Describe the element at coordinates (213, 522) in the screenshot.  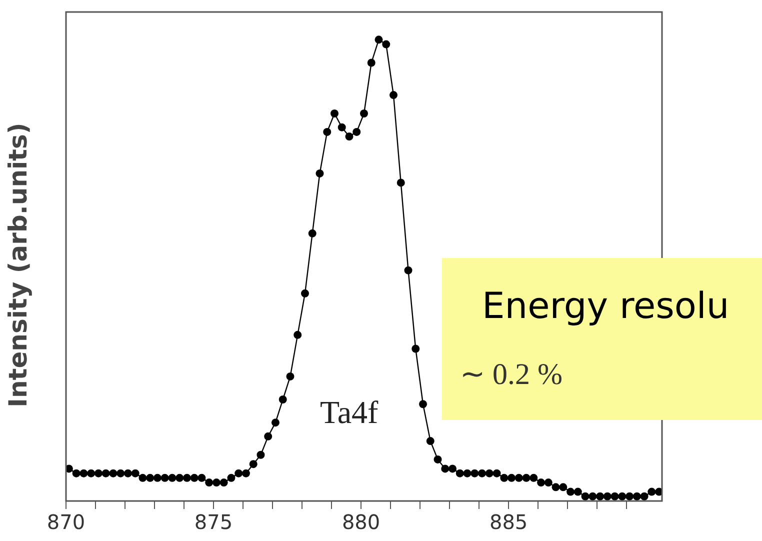
I see `x-tick-label: 875` at that location.